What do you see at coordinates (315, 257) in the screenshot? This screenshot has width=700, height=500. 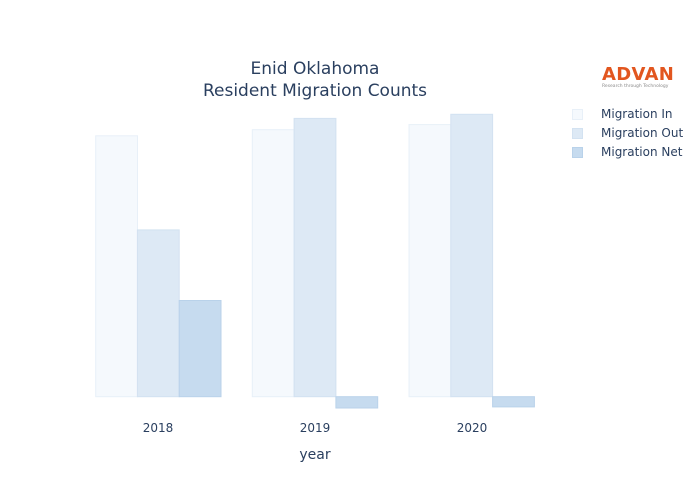 I see `bar-migration-out-2019` at bounding box center [315, 257].